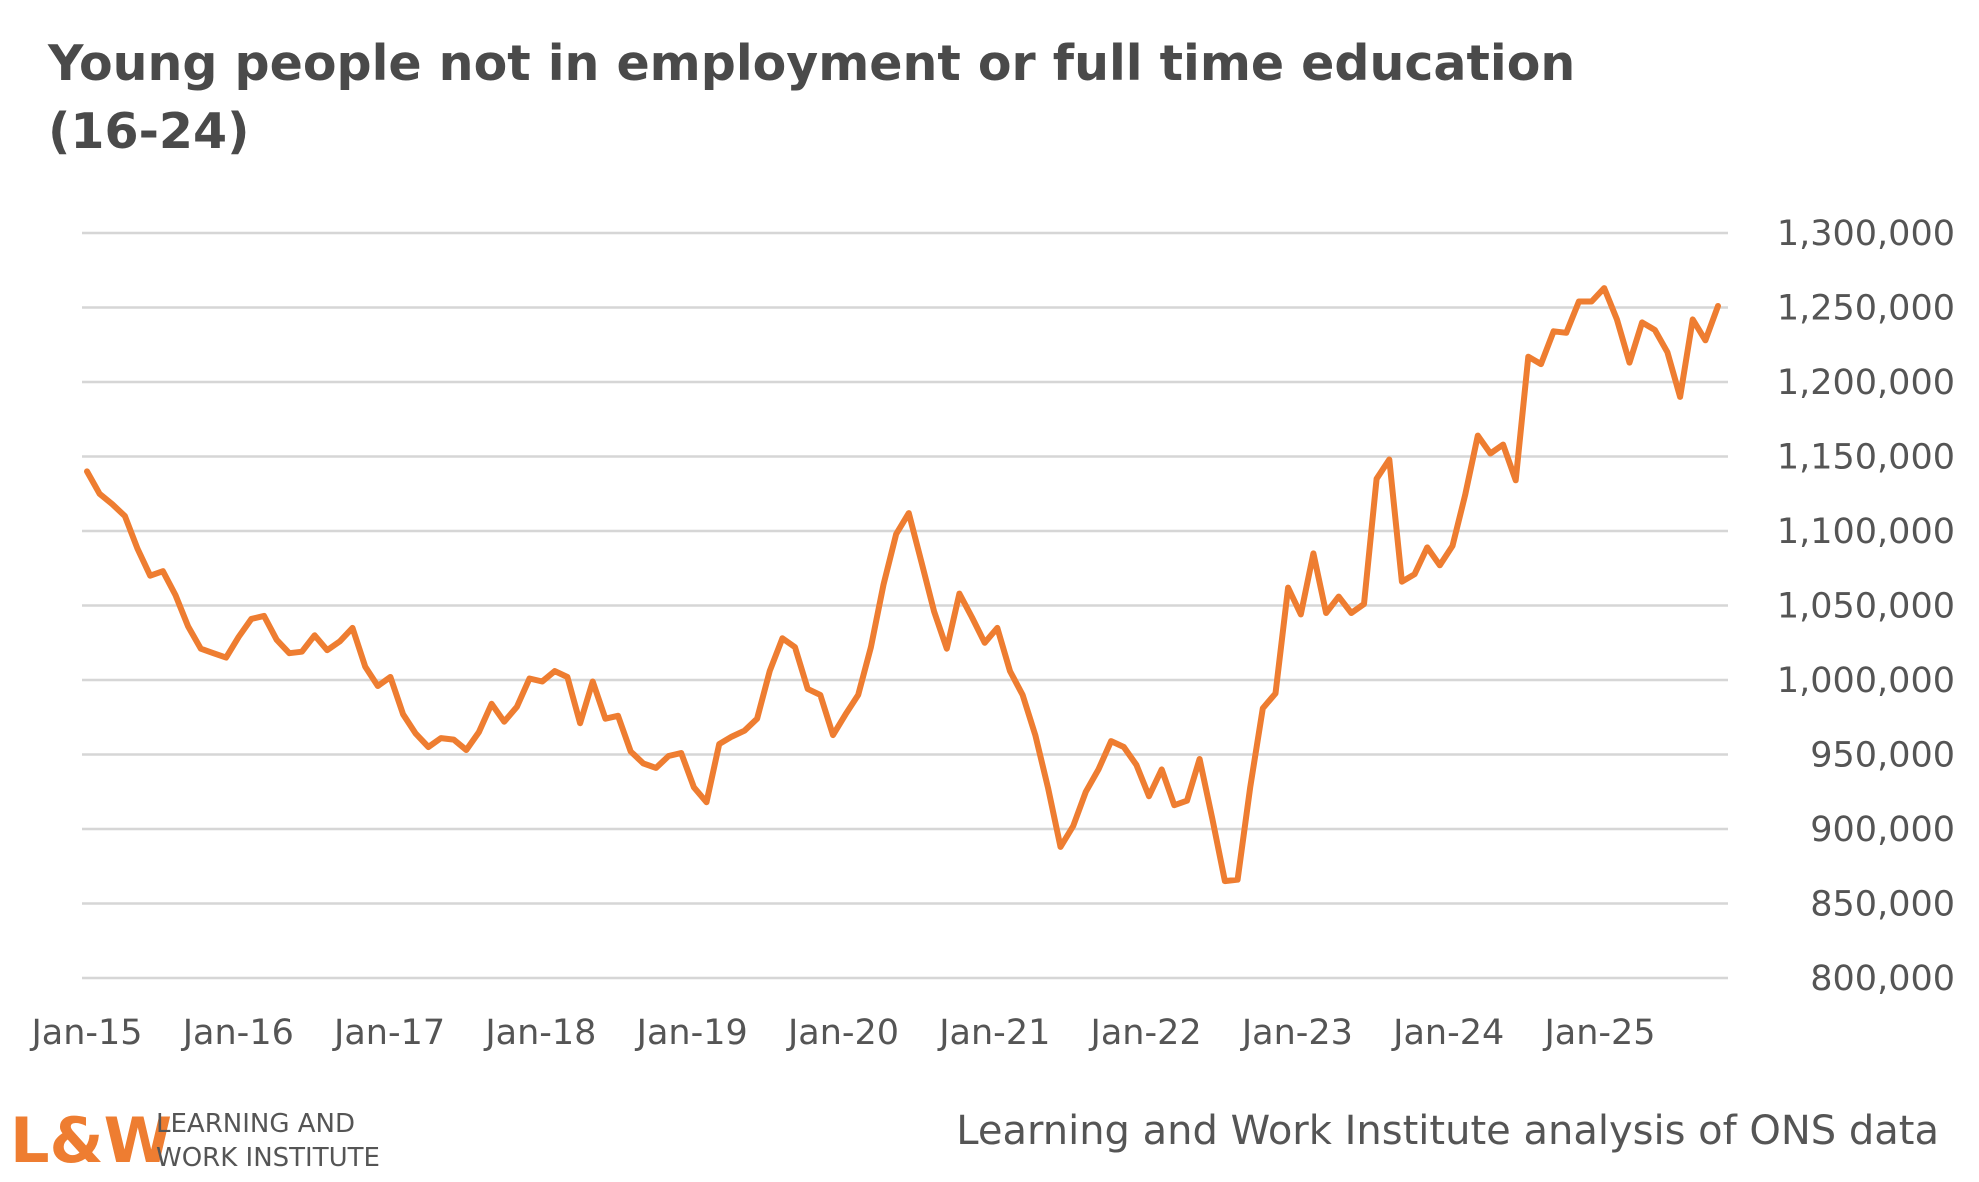 This screenshot has height=1182, width=1979. Describe the element at coordinates (1866, 458) in the screenshot. I see `y-tick-label: 1,150,000` at that location.